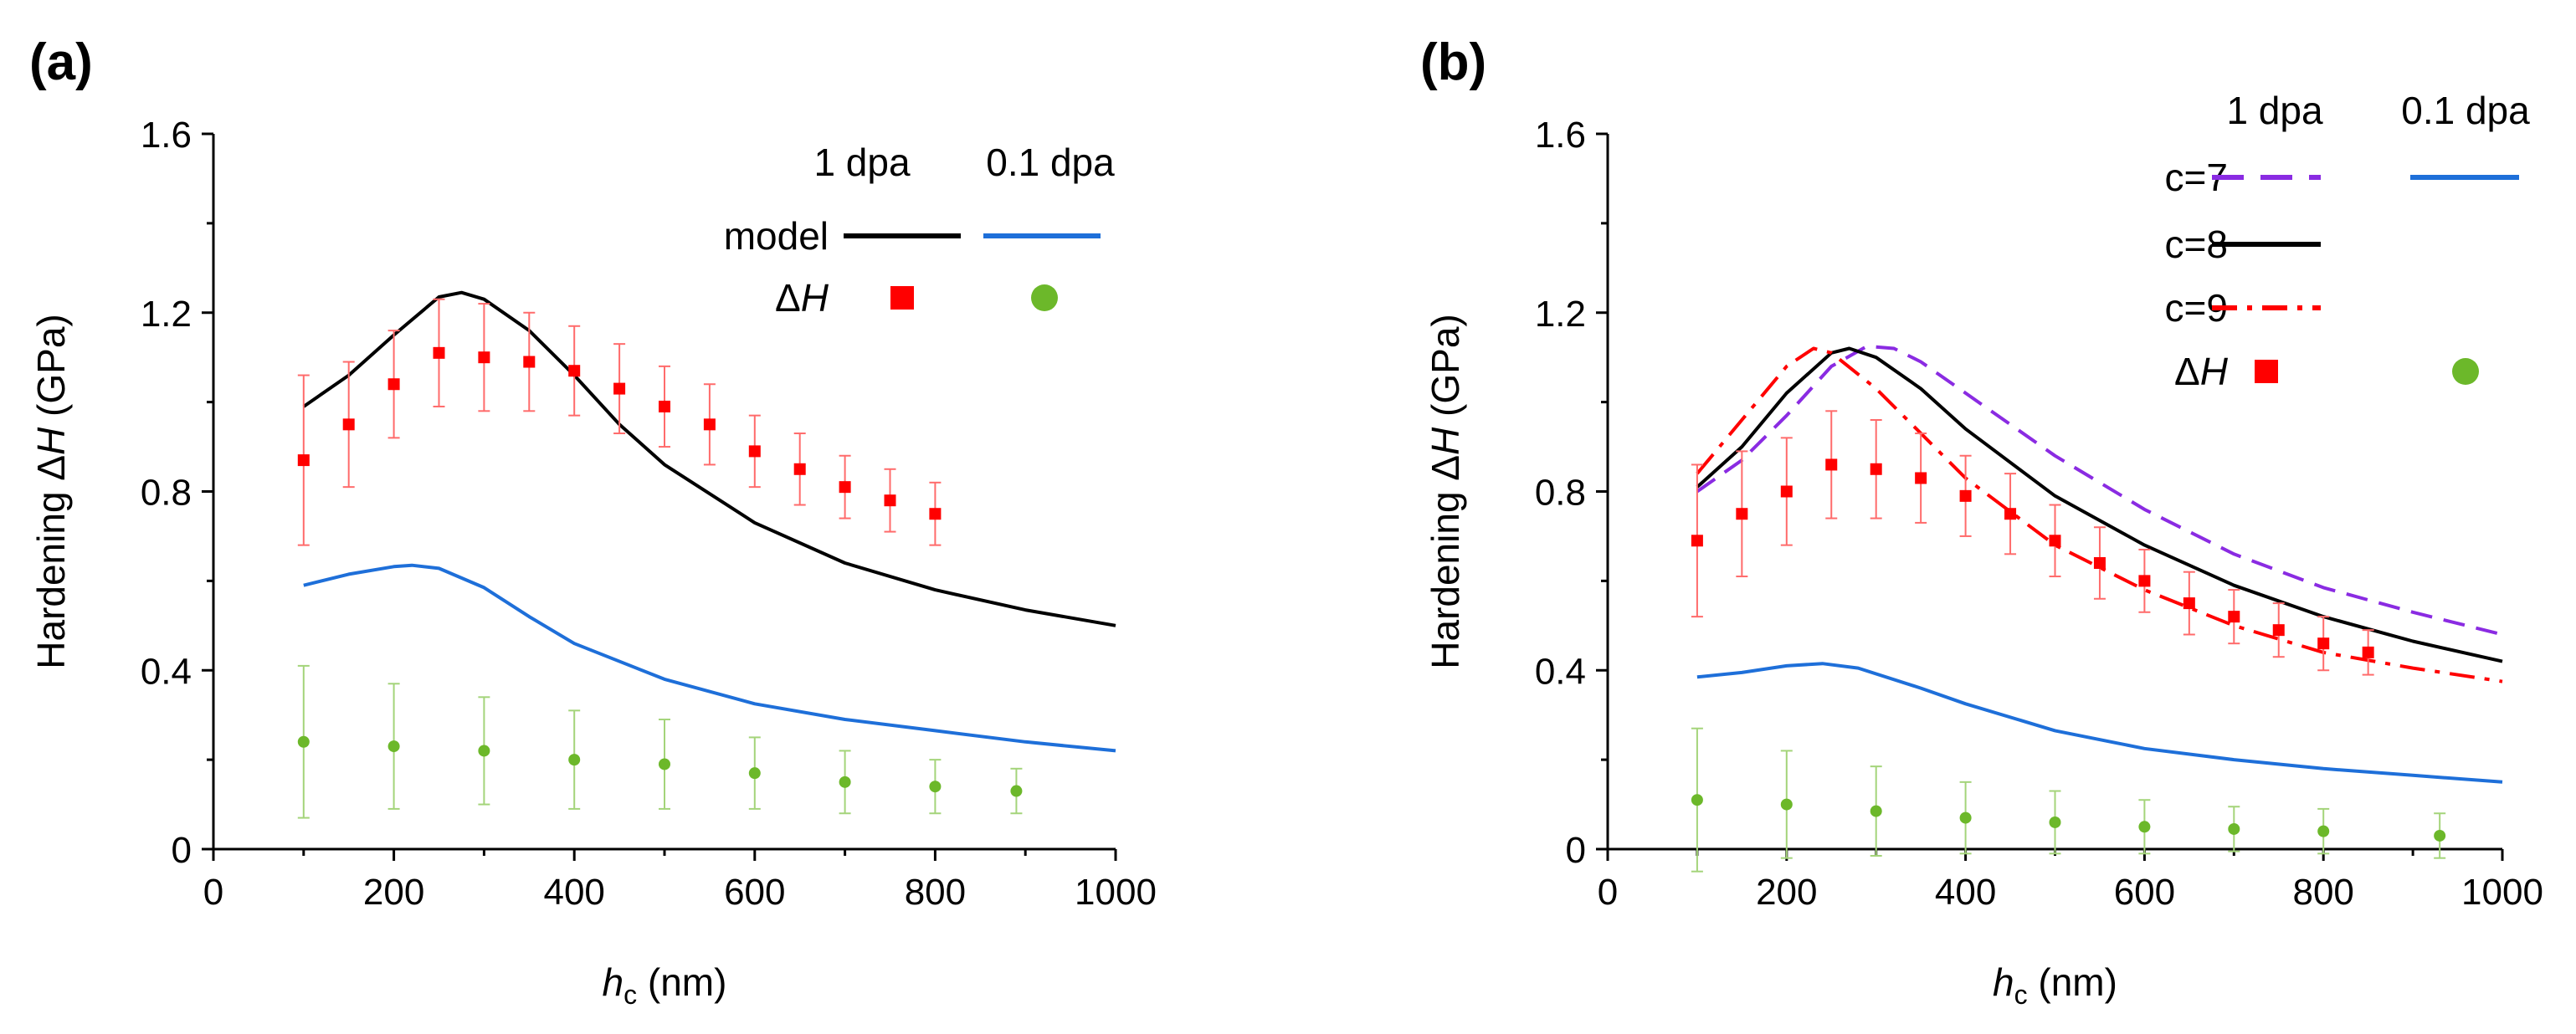 The width and height of the screenshot is (2576, 1034). Describe the element at coordinates (61, 62) in the screenshot. I see `panel-label: (a)` at that location.